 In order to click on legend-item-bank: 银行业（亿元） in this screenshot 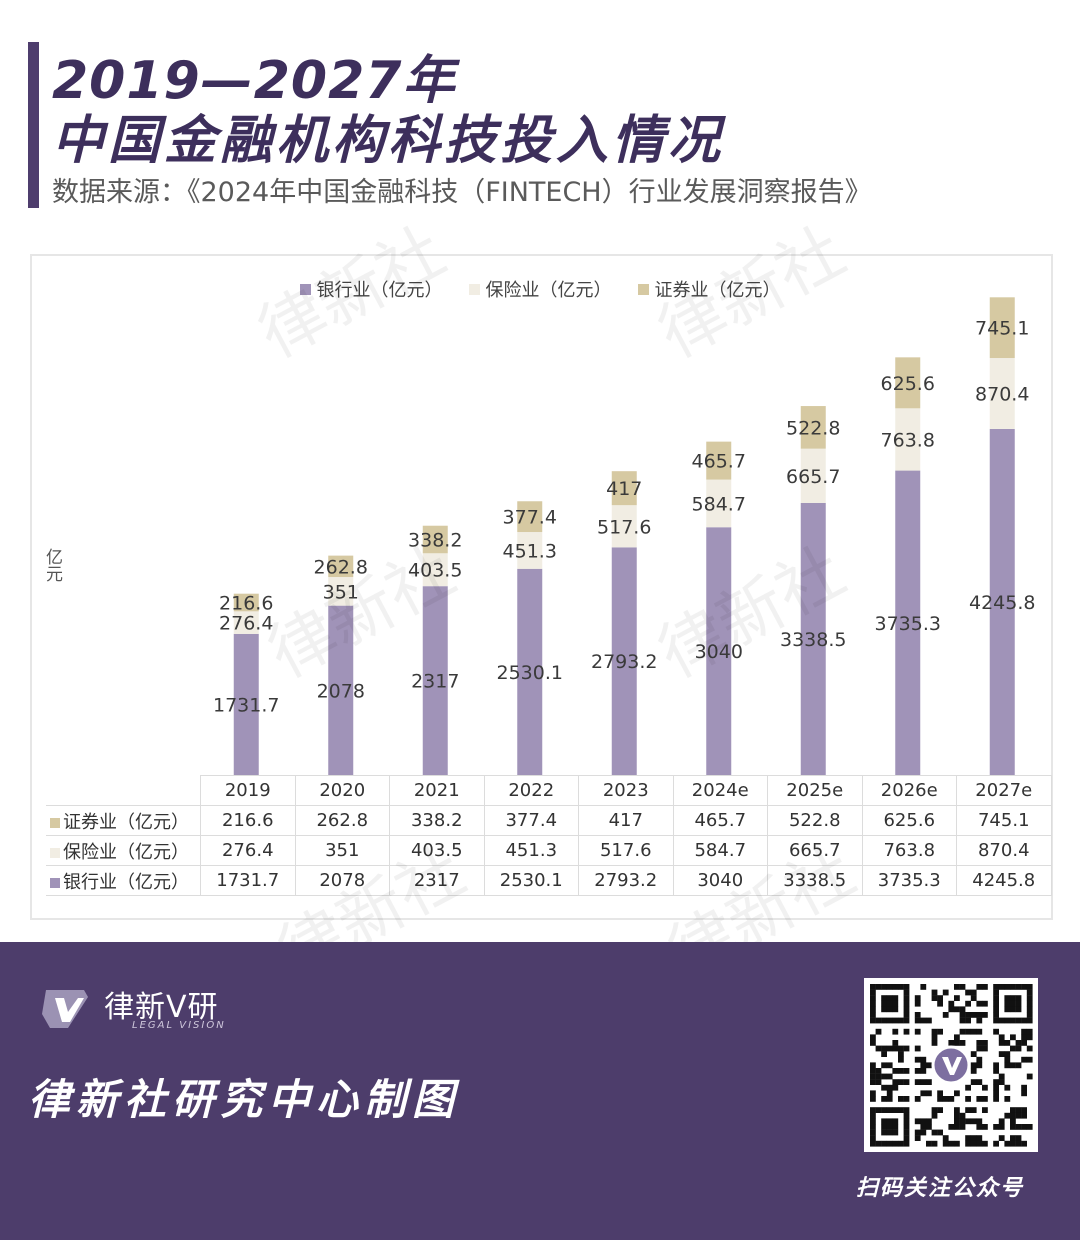, I will do `click(371, 289)`.